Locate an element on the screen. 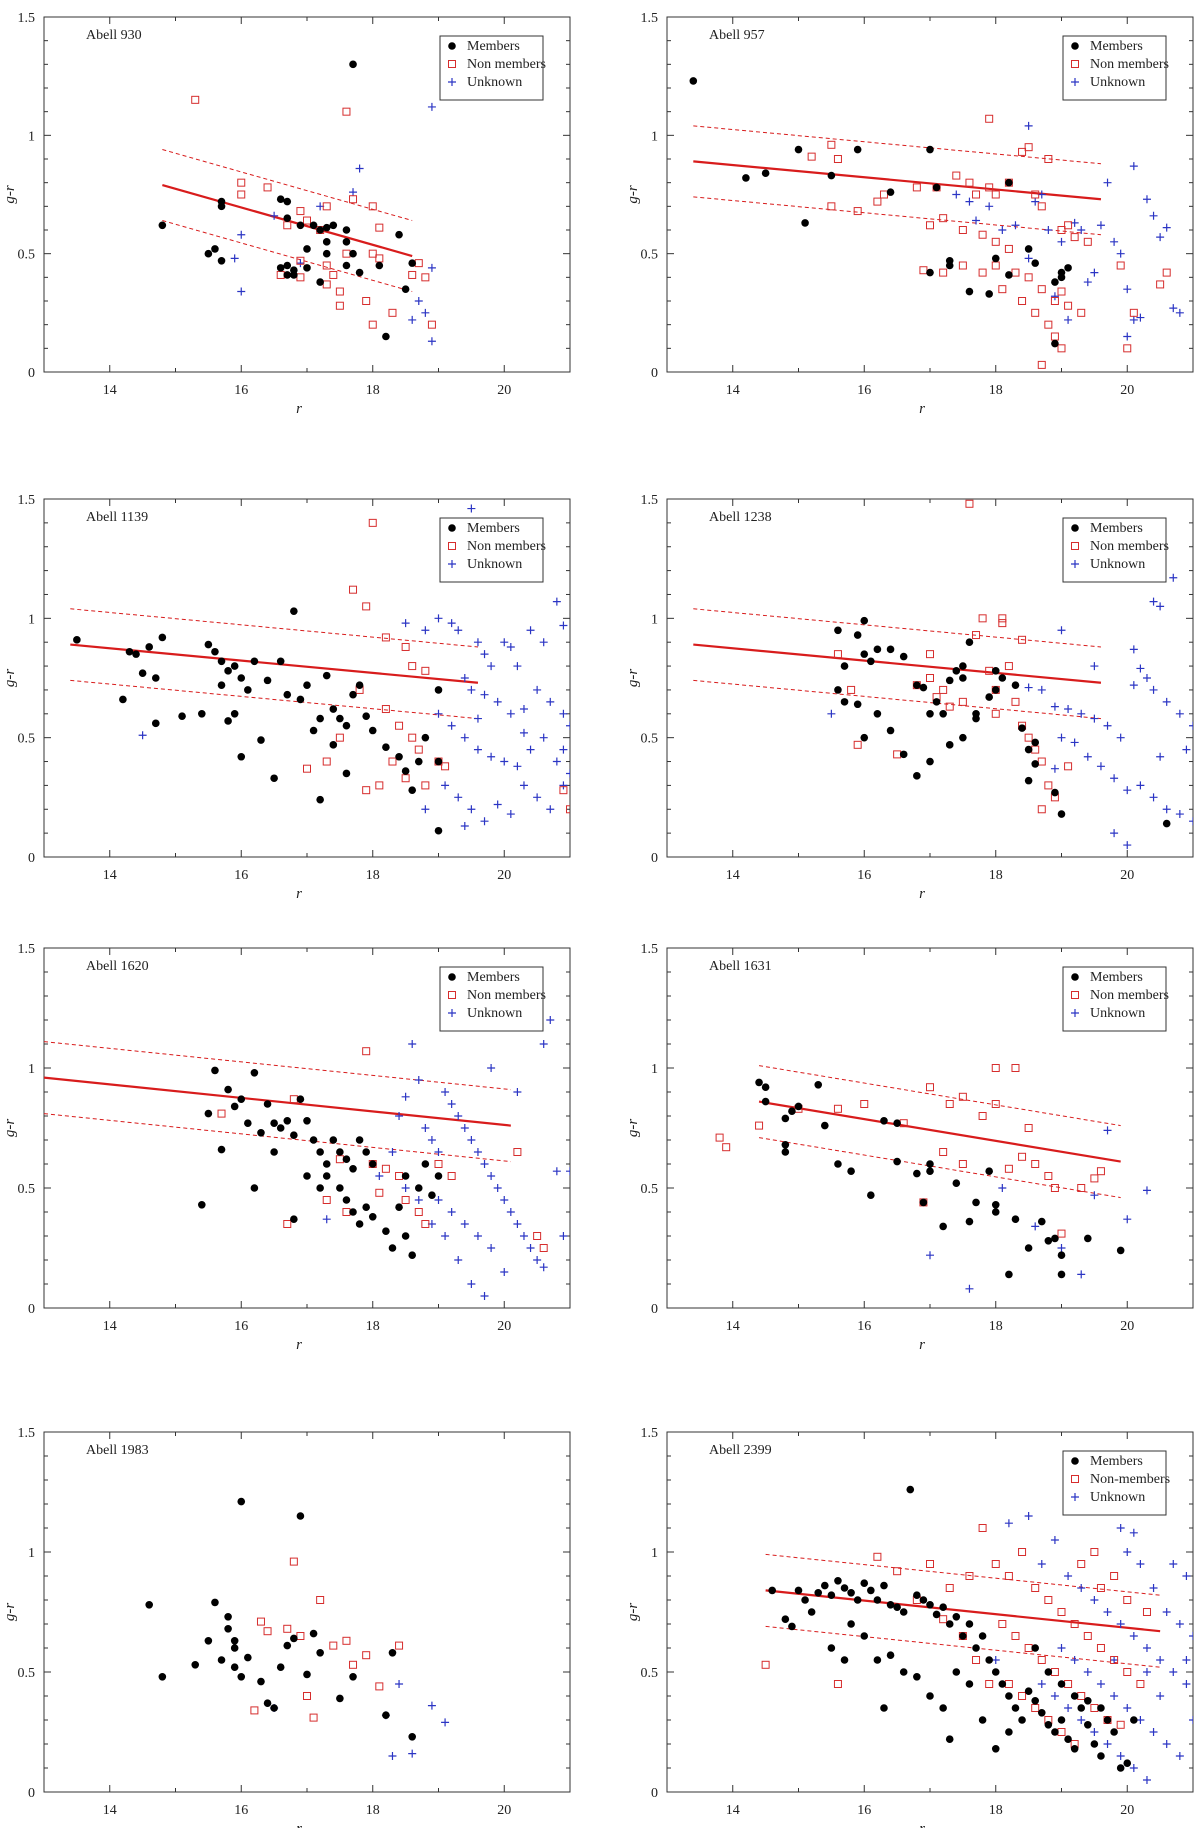 Image resolution: width=1200 pixels, height=1828 pixels. legend: Members Non members Unknown is located at coordinates (492, 68).